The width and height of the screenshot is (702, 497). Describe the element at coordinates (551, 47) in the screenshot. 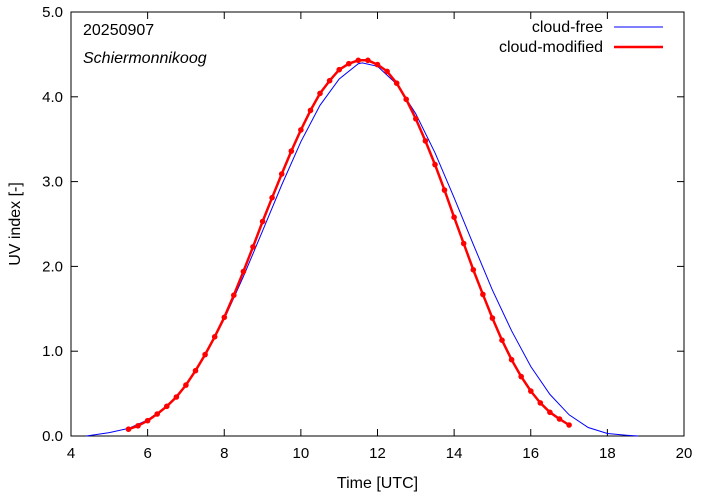

I see `legend-label-cloud-modified: cloud-modified` at that location.